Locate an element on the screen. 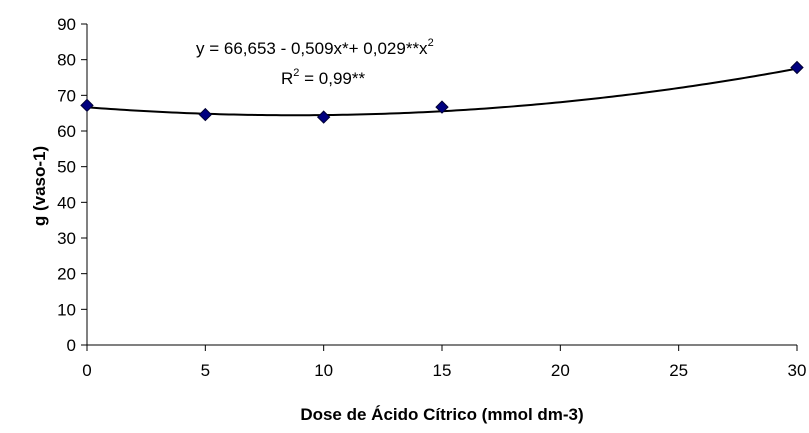 The width and height of the screenshot is (809, 433). y-tick-label: 0 is located at coordinates (71, 345).